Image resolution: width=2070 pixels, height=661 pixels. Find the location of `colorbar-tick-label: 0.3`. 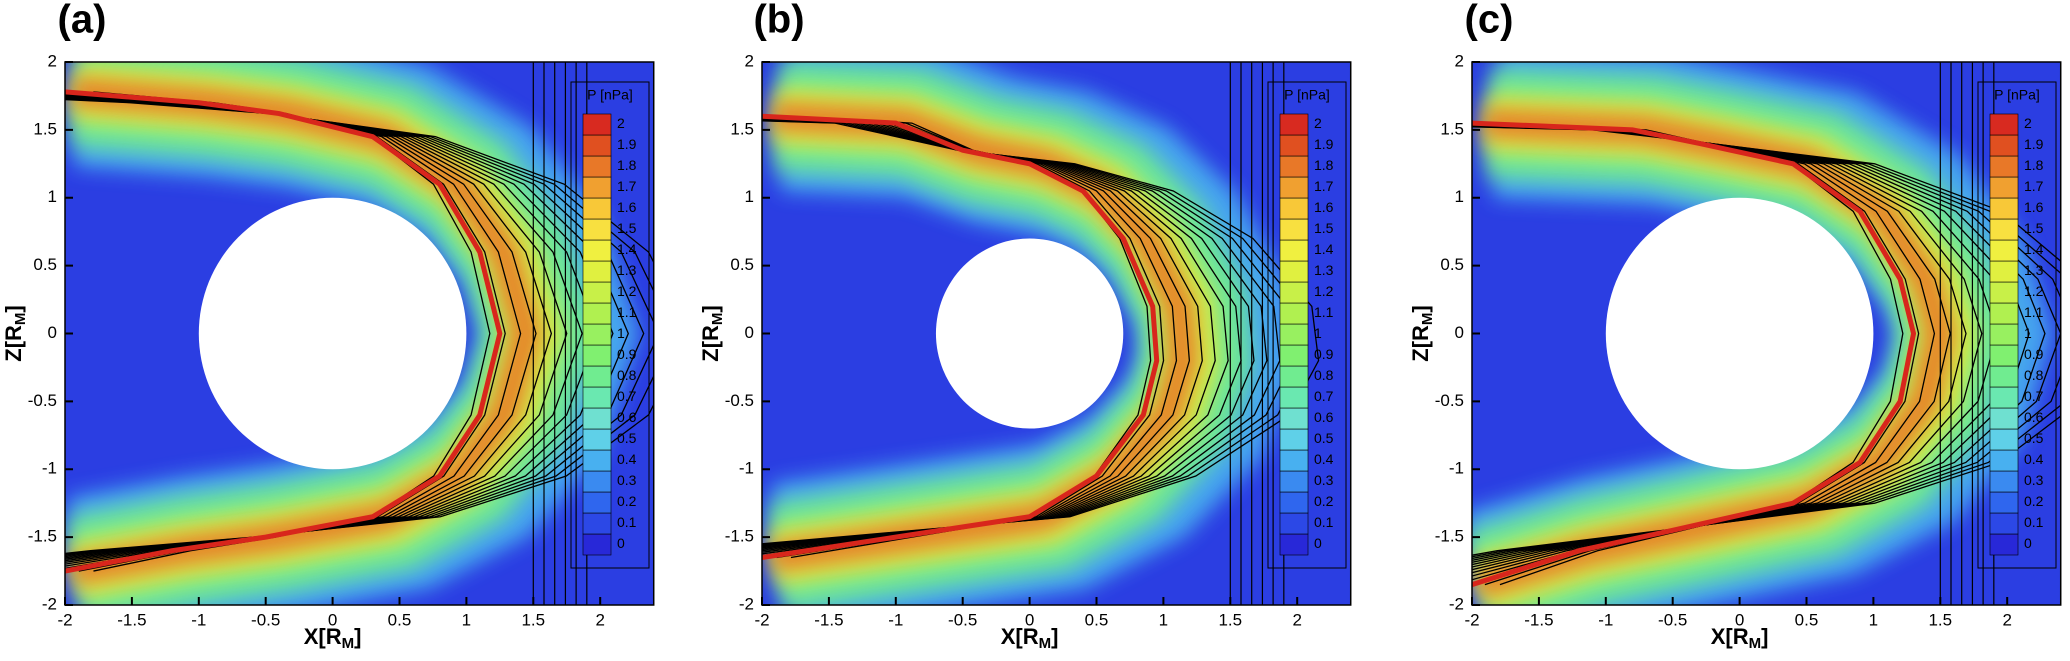

colorbar-tick-label: 0.3 is located at coordinates (627, 480).